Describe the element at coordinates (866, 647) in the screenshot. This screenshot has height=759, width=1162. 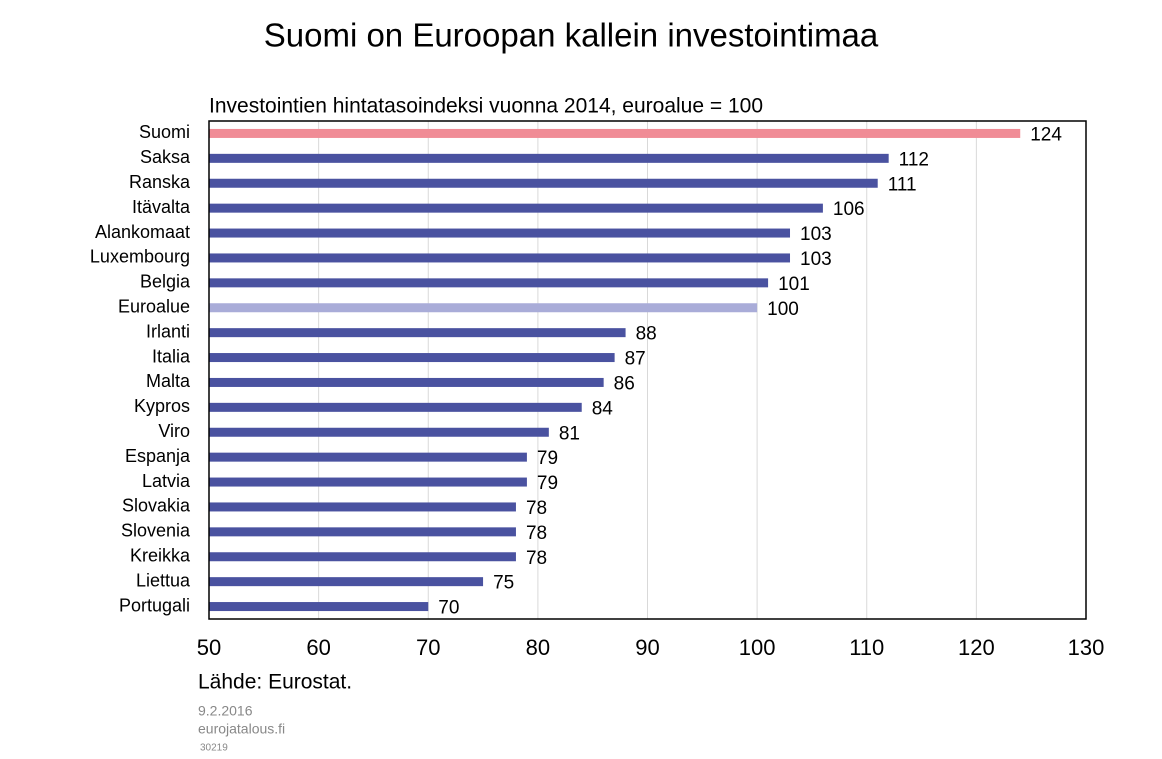
I see `x-tick-label: 110` at that location.